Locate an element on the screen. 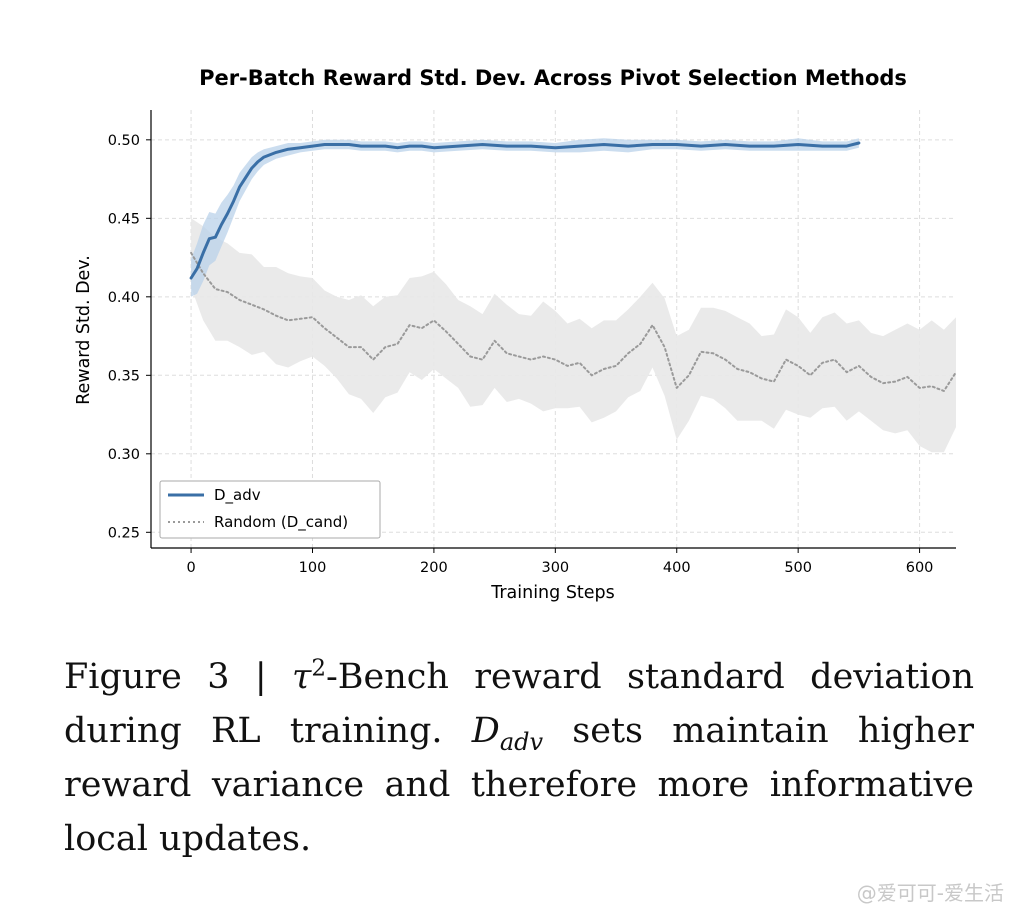 This screenshot has width=1018, height=914. caption-tau: τ is located at coordinates (301, 677).